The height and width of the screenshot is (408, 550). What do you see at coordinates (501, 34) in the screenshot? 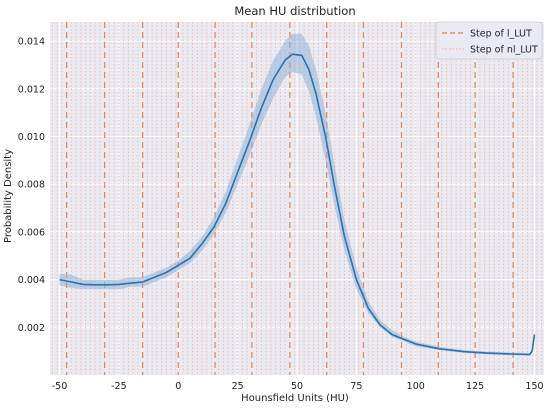
I see `legend-label-l-lut: Step of l_LUT` at bounding box center [501, 34].